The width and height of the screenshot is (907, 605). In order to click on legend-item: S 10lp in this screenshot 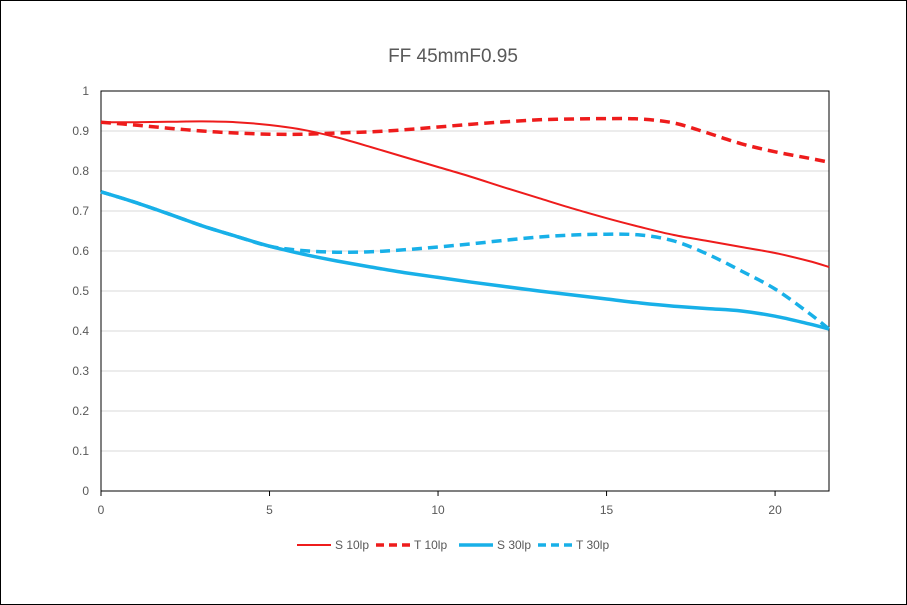, I will do `click(333, 545)`.